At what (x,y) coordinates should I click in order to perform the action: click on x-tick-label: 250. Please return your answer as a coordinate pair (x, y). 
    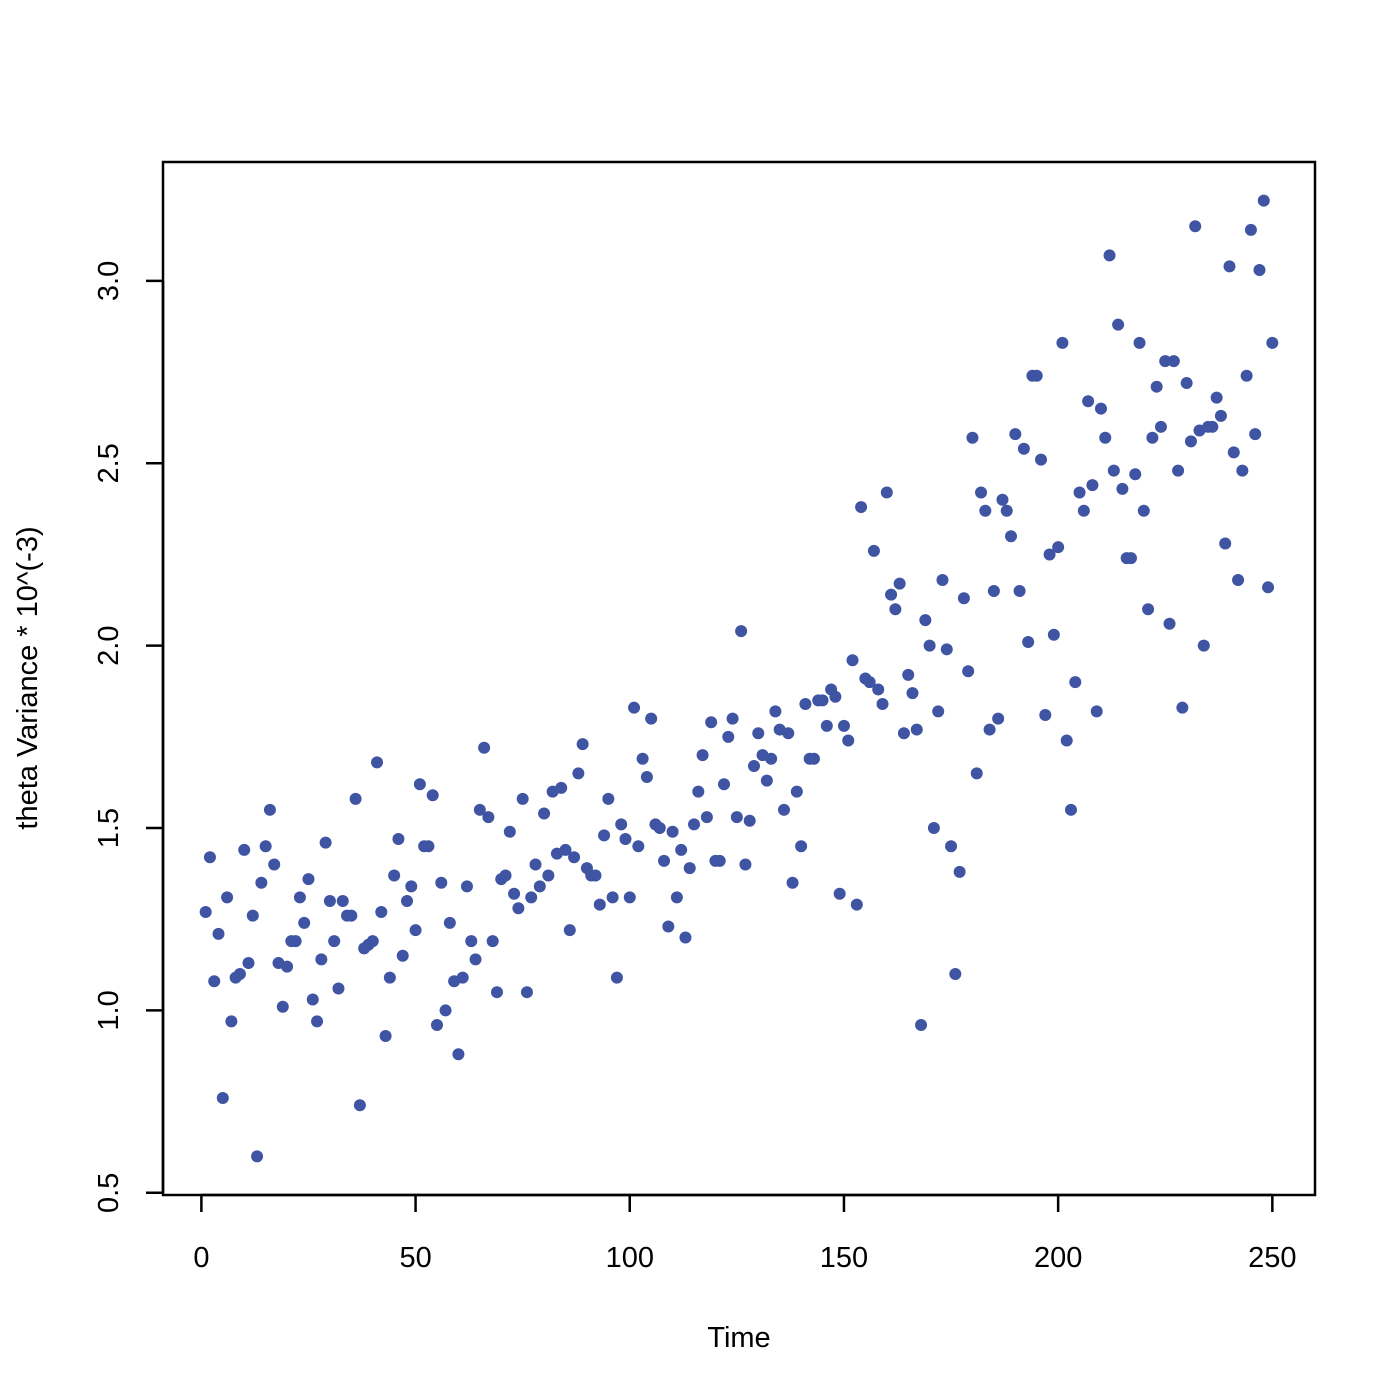
    Looking at the image, I should click on (1272, 1258).